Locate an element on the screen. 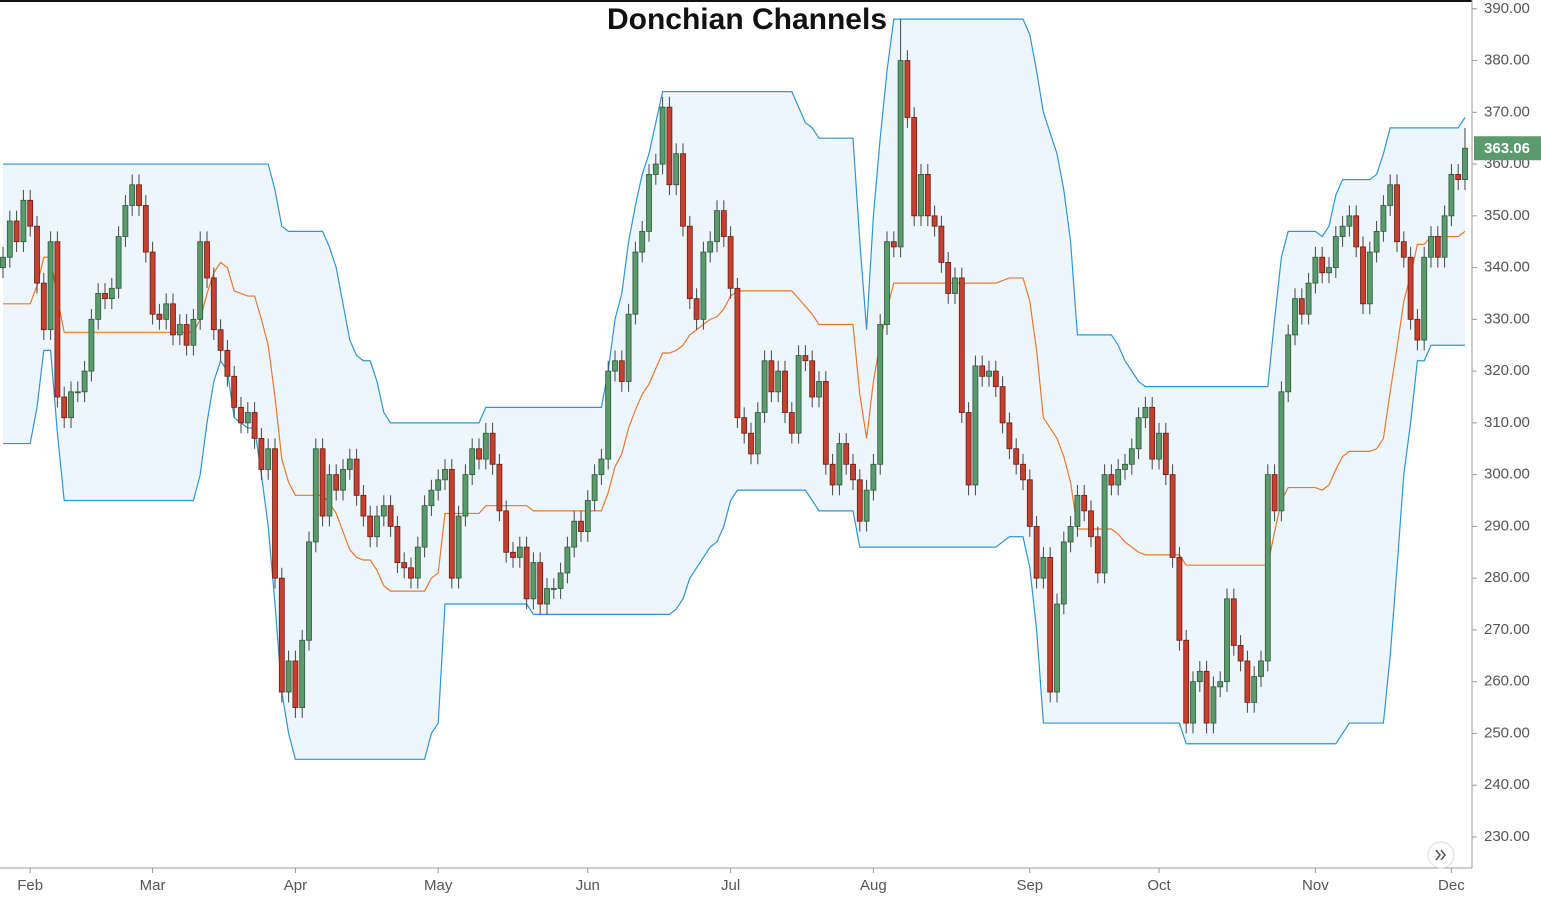 This screenshot has height=903, width=1541. y-tick-label: 270.00 is located at coordinates (1507, 629).